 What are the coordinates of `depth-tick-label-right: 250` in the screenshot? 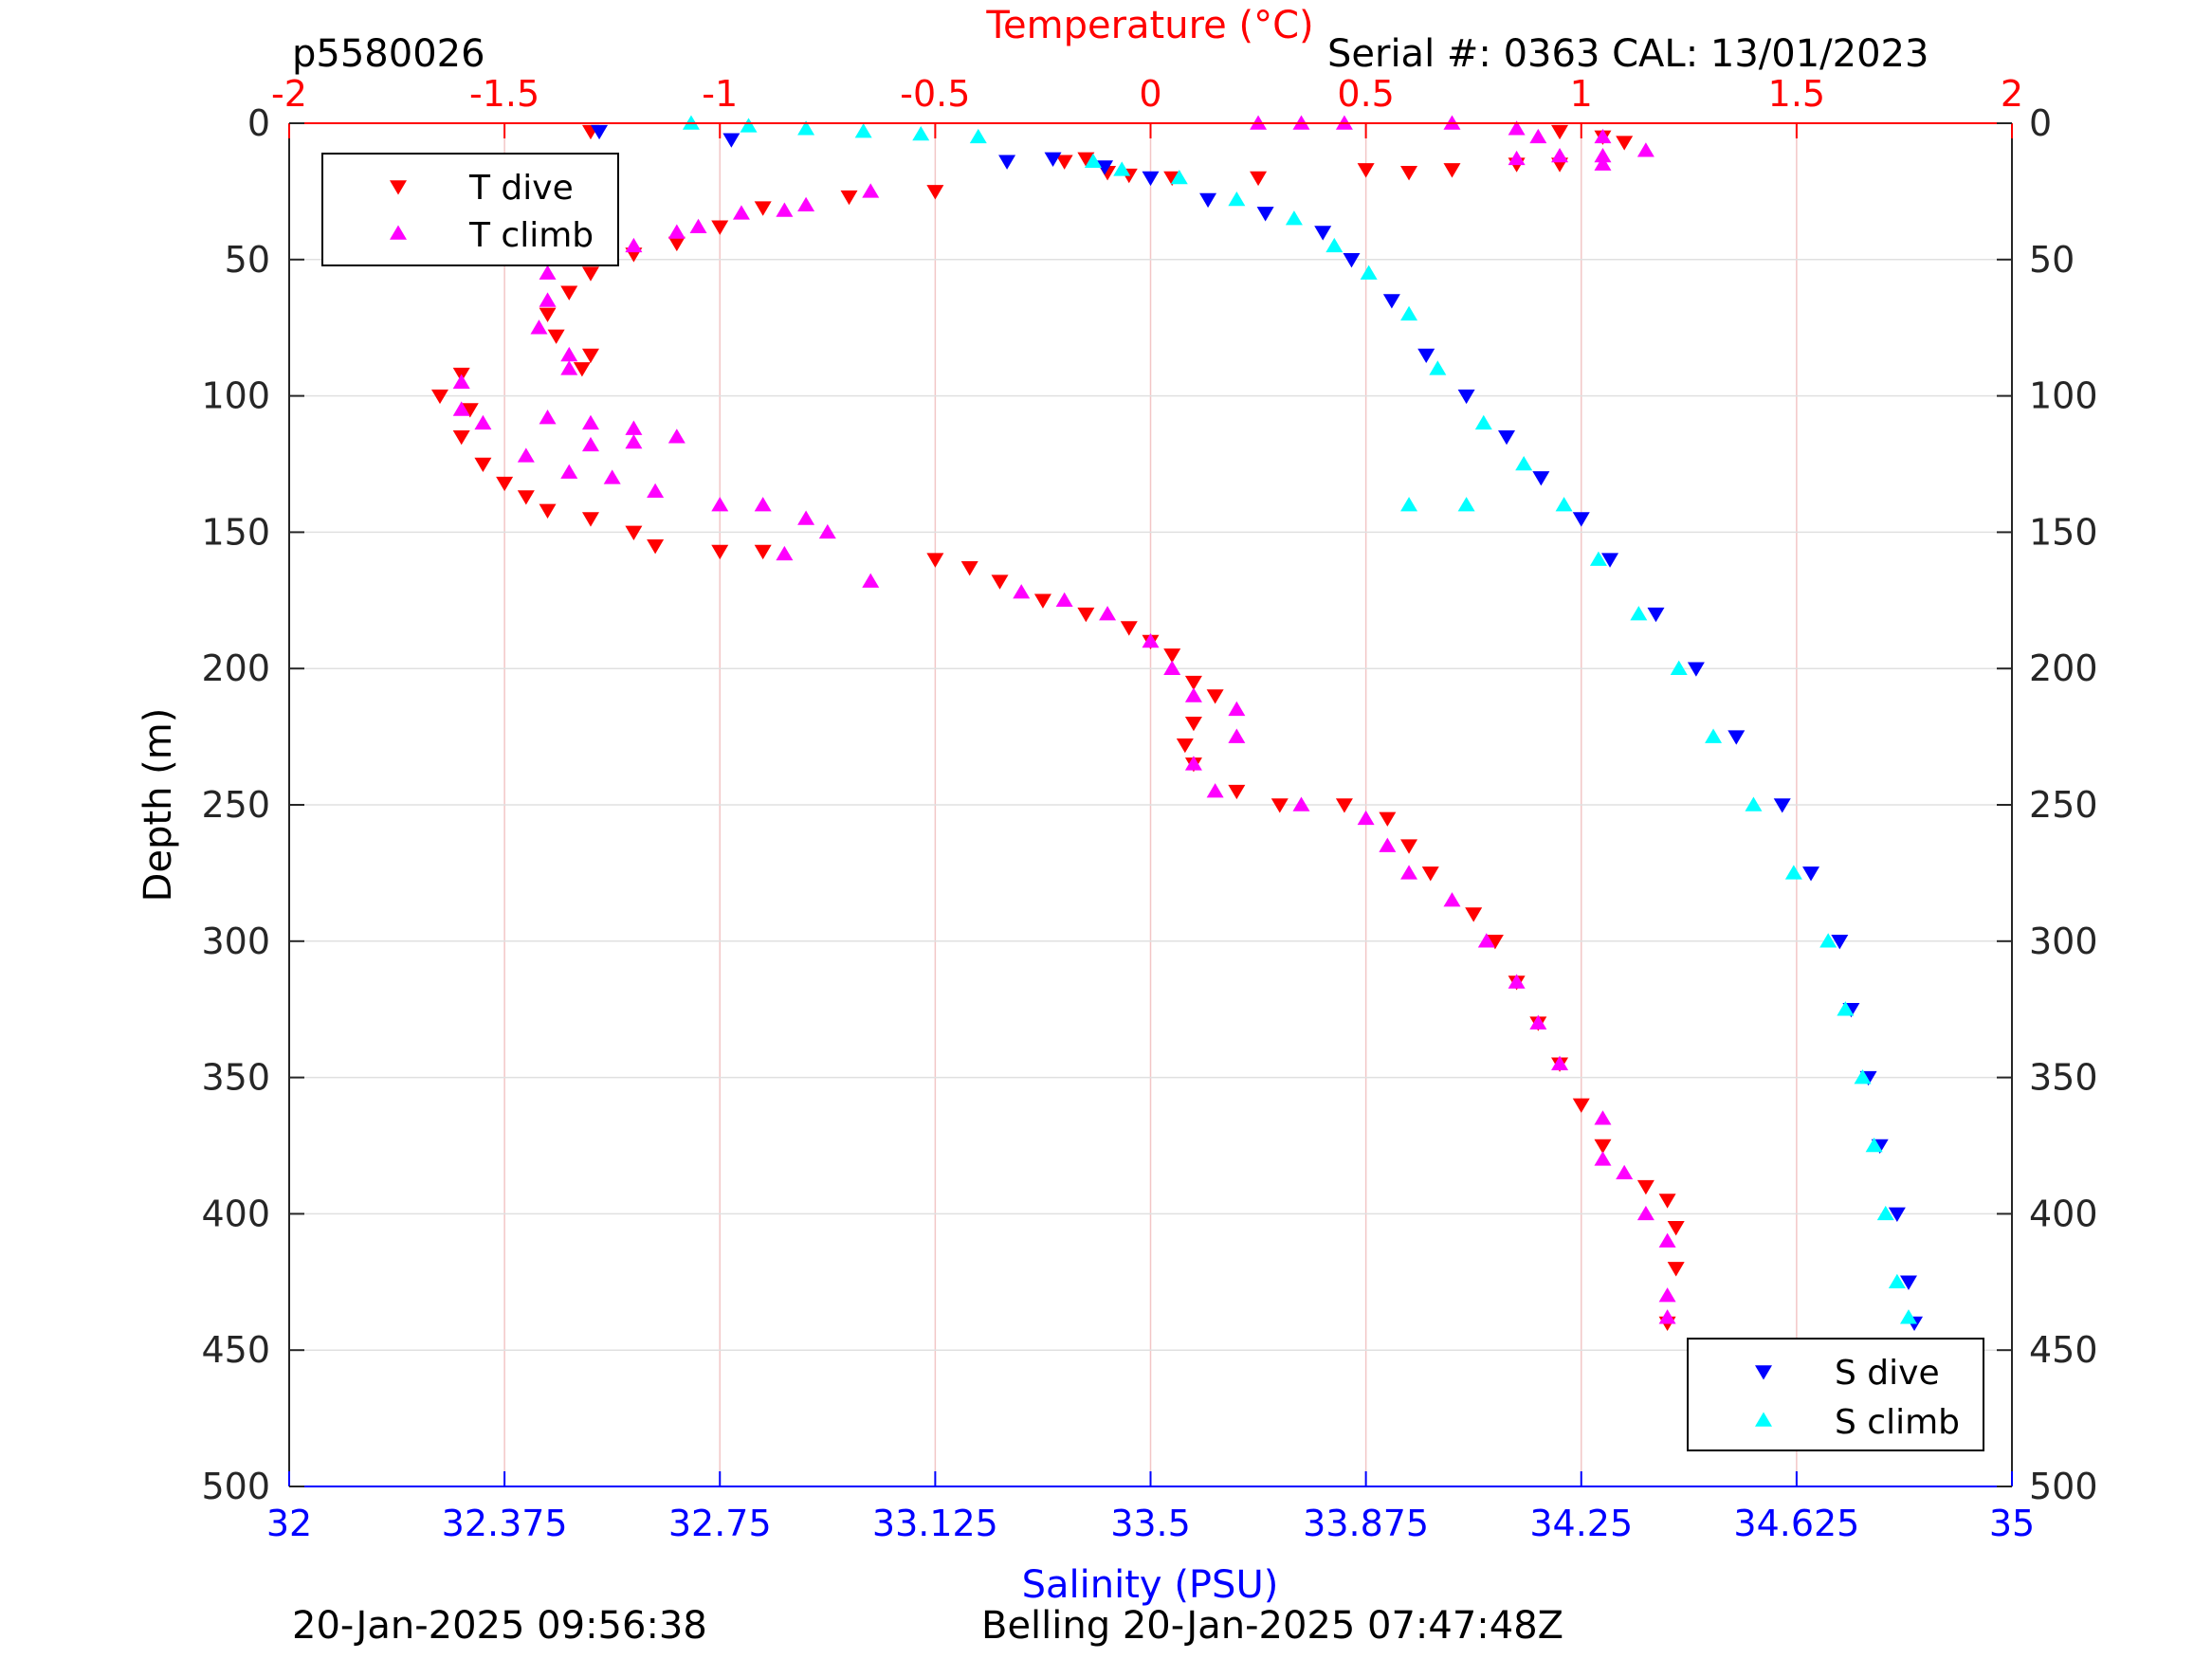 It's located at (2063, 805).